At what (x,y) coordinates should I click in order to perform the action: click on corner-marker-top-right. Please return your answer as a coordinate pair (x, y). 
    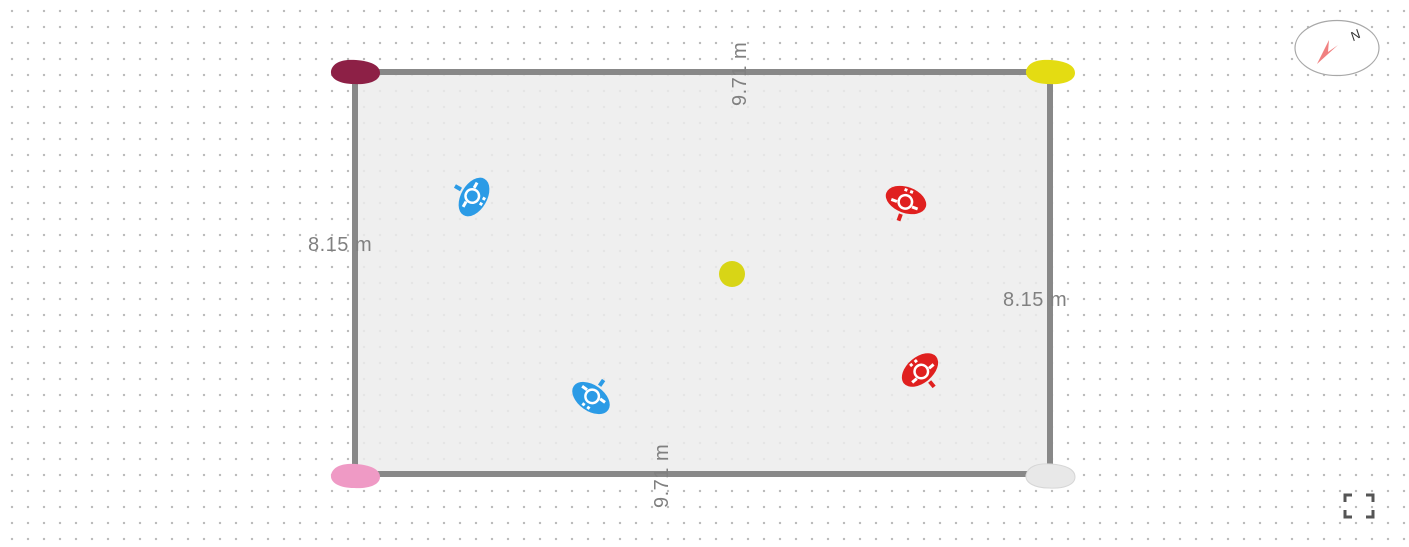
    Looking at the image, I should click on (1050, 72).